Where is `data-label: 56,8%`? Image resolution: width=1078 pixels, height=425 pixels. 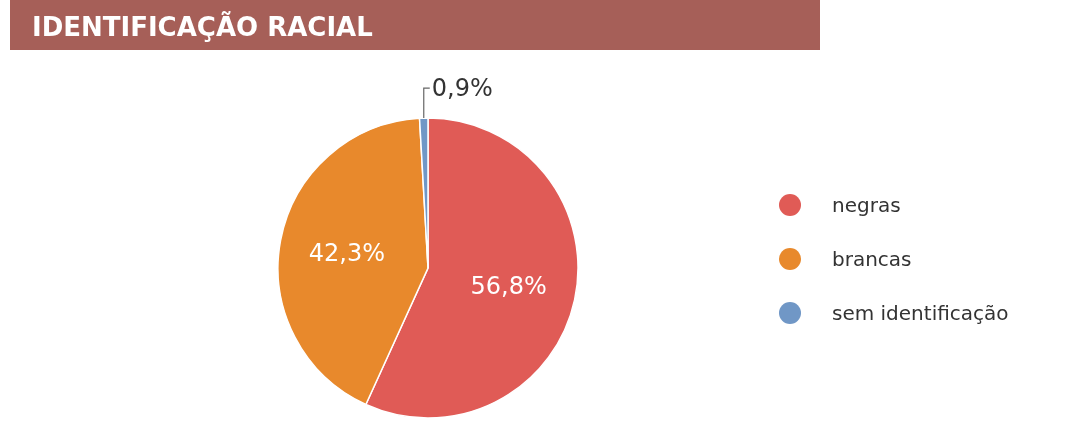 data-label: 56,8% is located at coordinates (508, 285).